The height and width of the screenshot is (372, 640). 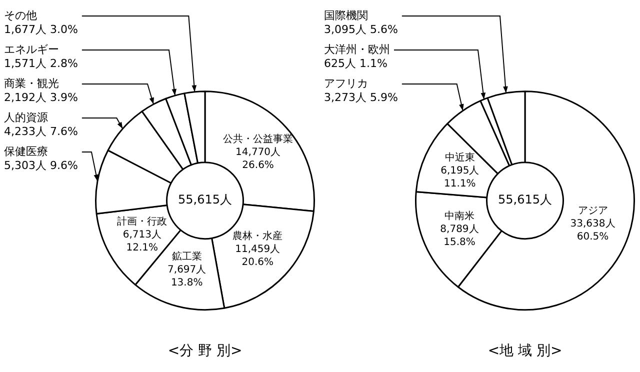 I want to click on data-label: 5,303人 9.6%, so click(x=41, y=165).